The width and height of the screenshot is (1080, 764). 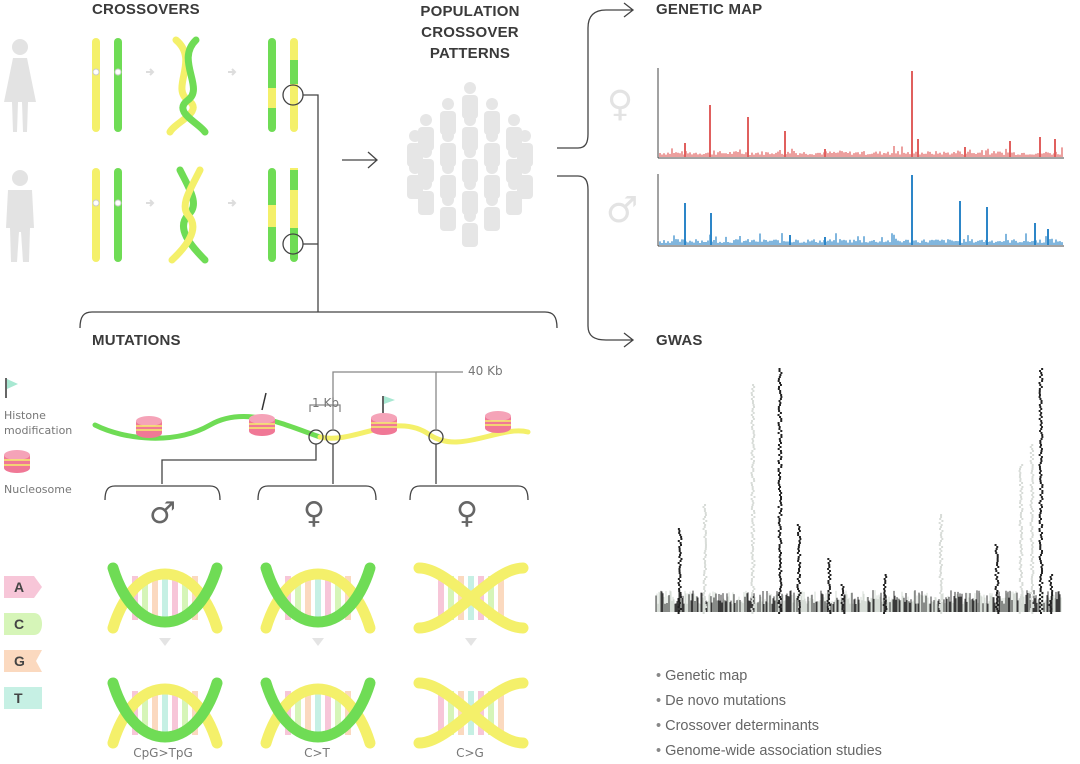 I want to click on mutation-type-cg: C>G, so click(x=470, y=753).